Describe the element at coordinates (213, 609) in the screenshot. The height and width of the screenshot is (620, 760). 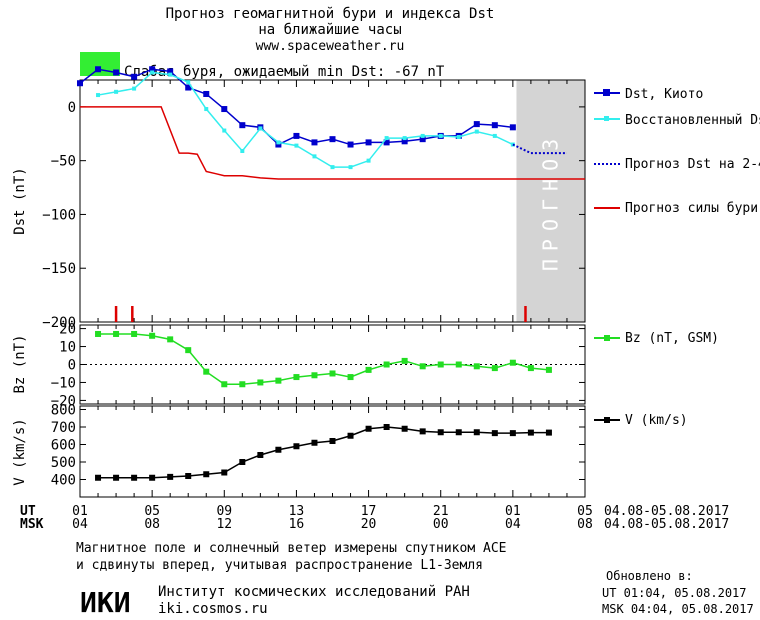
I see `institute-link: iki.cosmos.ru` at that location.